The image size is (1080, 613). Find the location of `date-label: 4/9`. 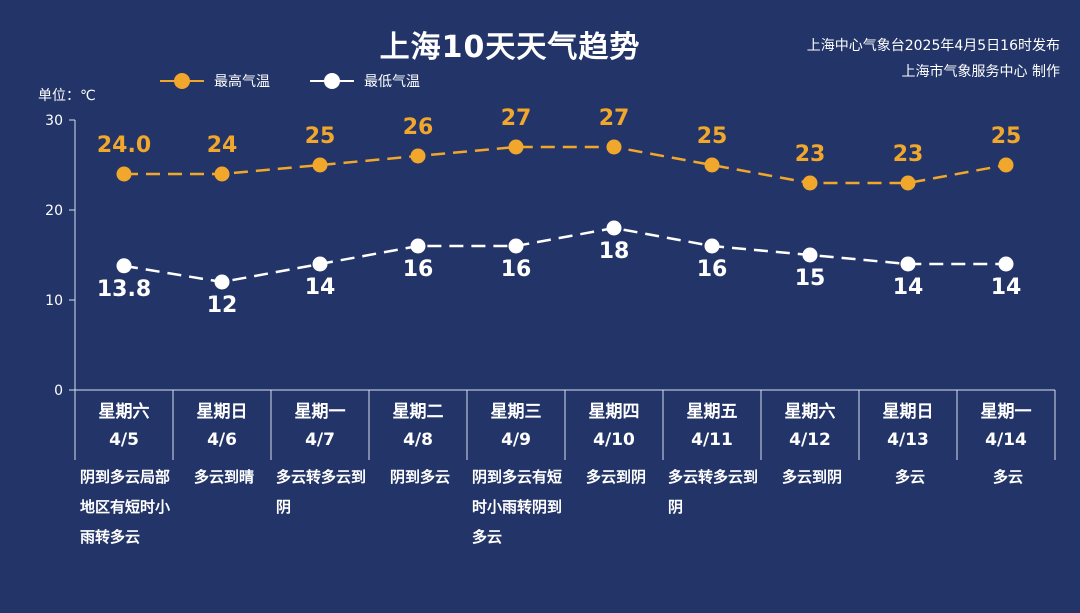

date-label: 4/9 is located at coordinates (516, 440).